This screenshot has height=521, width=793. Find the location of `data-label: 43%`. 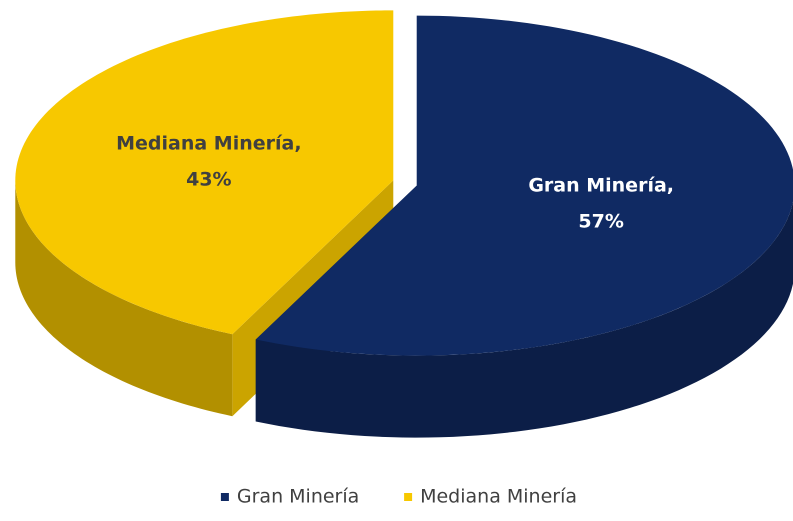

data-label: 43% is located at coordinates (208, 179).